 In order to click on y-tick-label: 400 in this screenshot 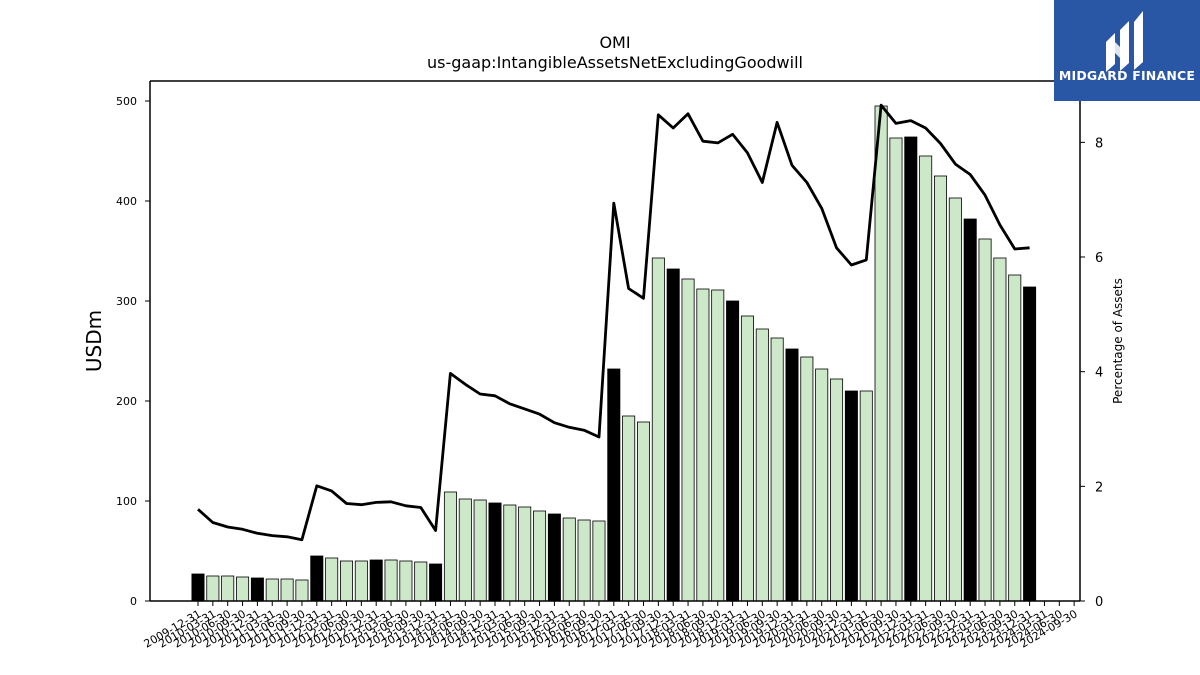, I will do `click(126, 201)`.